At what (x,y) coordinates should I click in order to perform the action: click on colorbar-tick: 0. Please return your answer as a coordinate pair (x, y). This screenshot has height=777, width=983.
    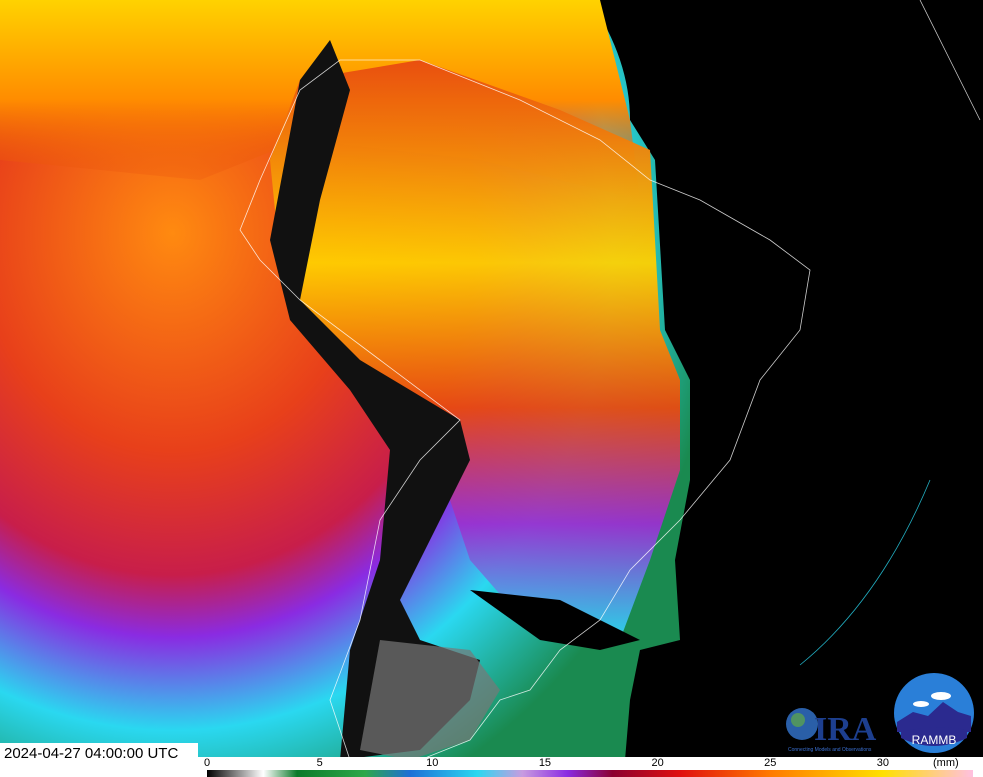
    Looking at the image, I should click on (207, 763).